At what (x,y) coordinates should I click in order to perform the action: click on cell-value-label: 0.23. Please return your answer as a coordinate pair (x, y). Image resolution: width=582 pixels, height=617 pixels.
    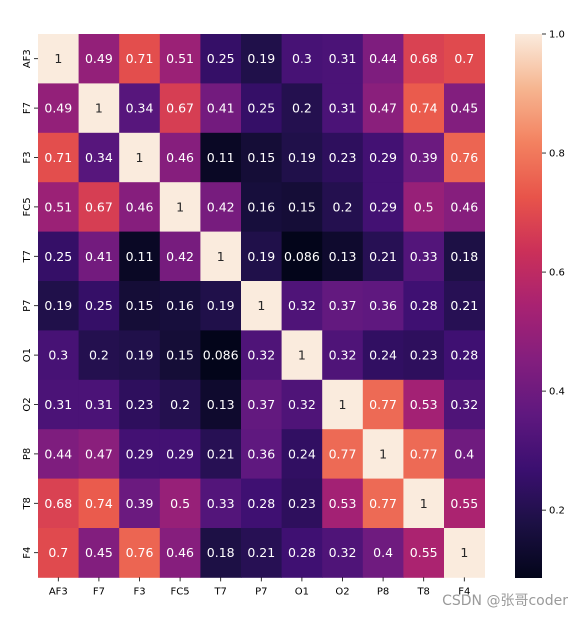
    Looking at the image, I should click on (424, 355).